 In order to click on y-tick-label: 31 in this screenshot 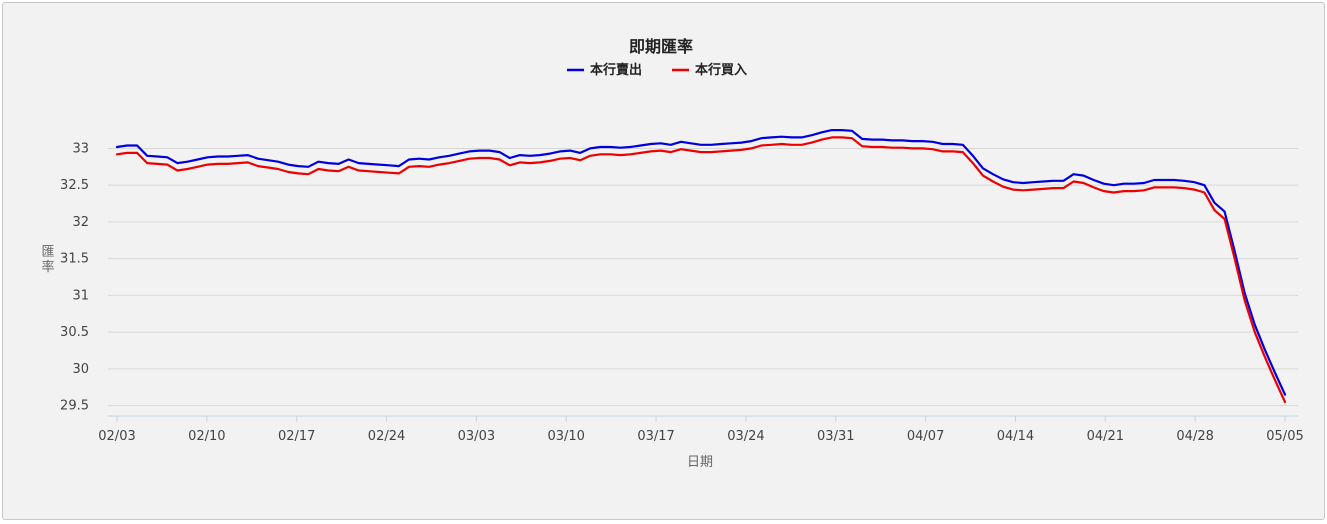, I will do `click(80, 295)`.